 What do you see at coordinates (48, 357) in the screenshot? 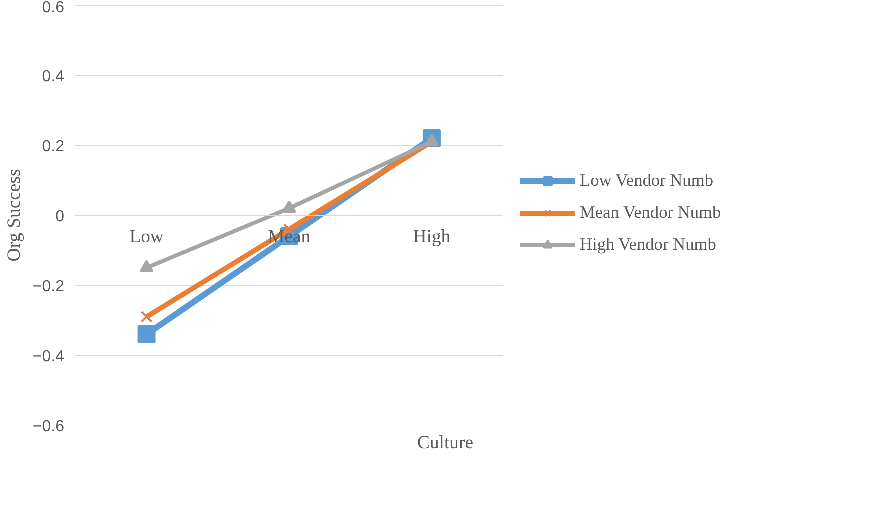
I see `y-tick-label: −0.4` at bounding box center [48, 357].